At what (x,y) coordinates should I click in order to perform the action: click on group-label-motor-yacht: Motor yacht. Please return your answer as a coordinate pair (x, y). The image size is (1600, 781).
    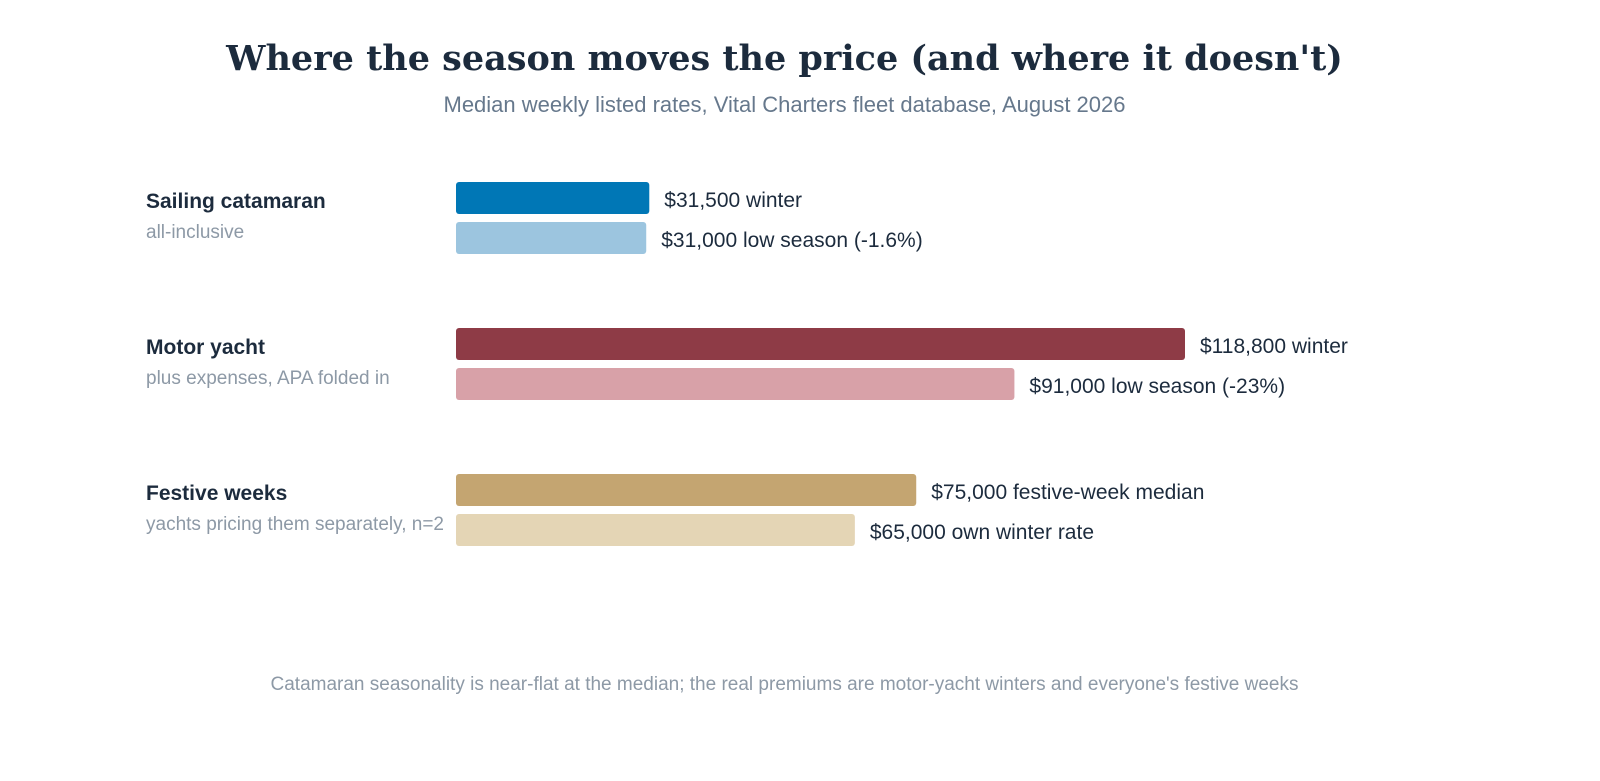
    Looking at the image, I should click on (205, 347).